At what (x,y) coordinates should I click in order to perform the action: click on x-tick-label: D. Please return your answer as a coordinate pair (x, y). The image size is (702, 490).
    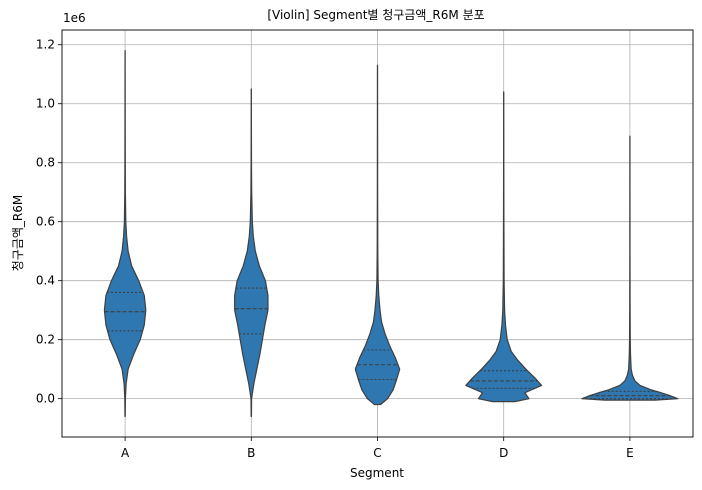
    Looking at the image, I should click on (503, 453).